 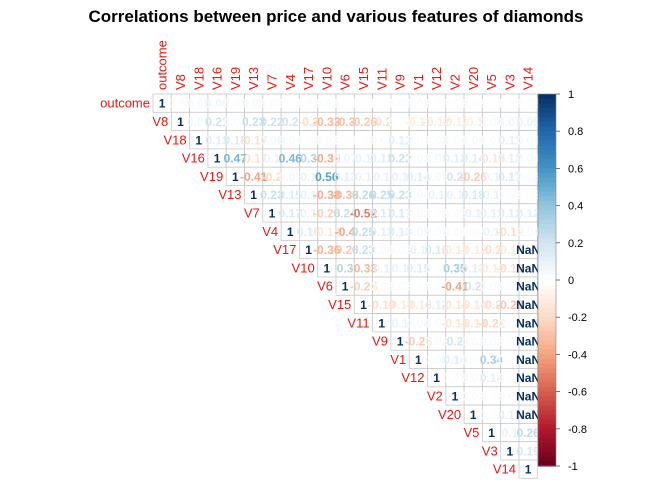 What do you see at coordinates (272, 122) in the screenshot?
I see `correlation-value: 0.22` at bounding box center [272, 122].